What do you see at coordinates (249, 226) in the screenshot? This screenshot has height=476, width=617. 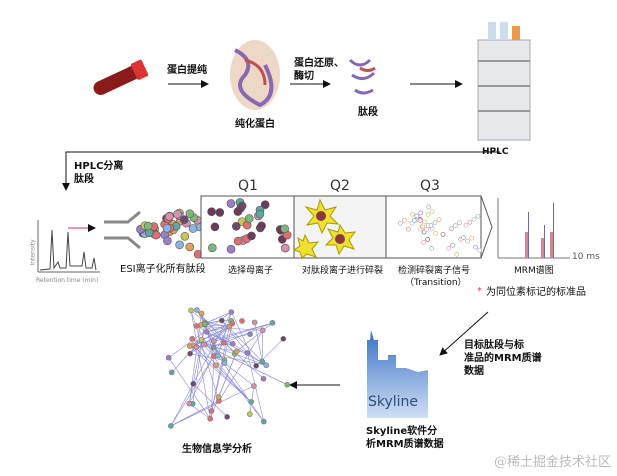 I see `q1-ions` at bounding box center [249, 226].